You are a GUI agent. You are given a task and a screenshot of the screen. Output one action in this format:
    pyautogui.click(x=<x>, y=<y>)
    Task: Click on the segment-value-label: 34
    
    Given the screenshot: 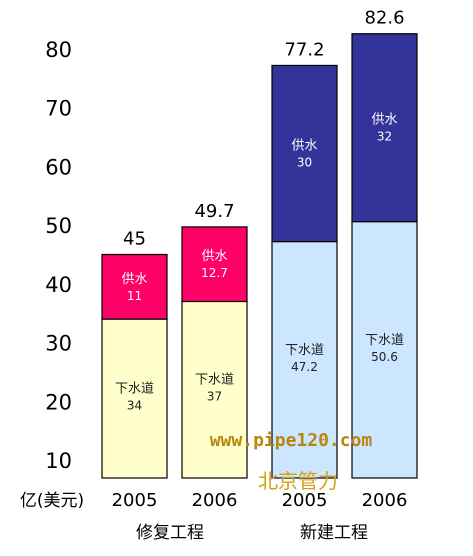 What is the action you would take?
    pyautogui.click(x=134, y=406)
    